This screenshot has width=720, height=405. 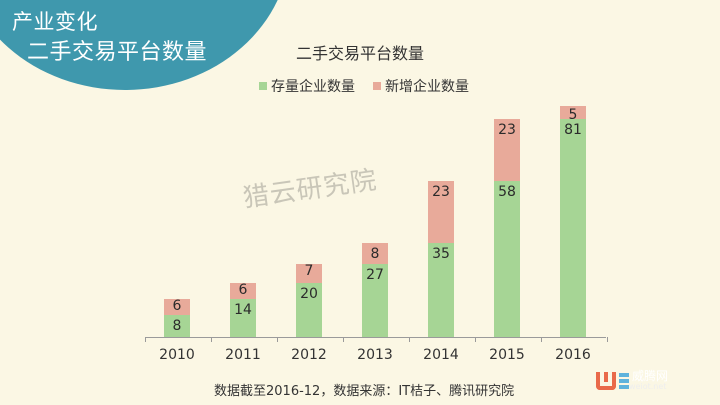 What do you see at coordinates (309, 294) in the screenshot?
I see `data-label: 20` at bounding box center [309, 294].